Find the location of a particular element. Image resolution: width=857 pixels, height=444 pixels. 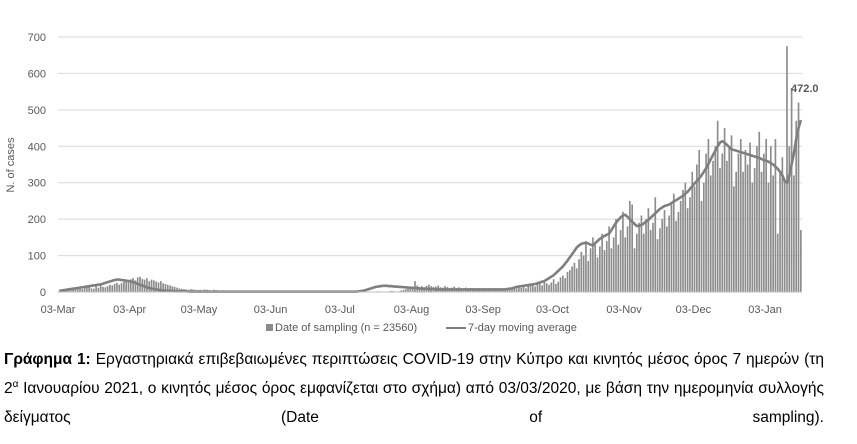

y-tick-label: 500 is located at coordinates (37, 111).